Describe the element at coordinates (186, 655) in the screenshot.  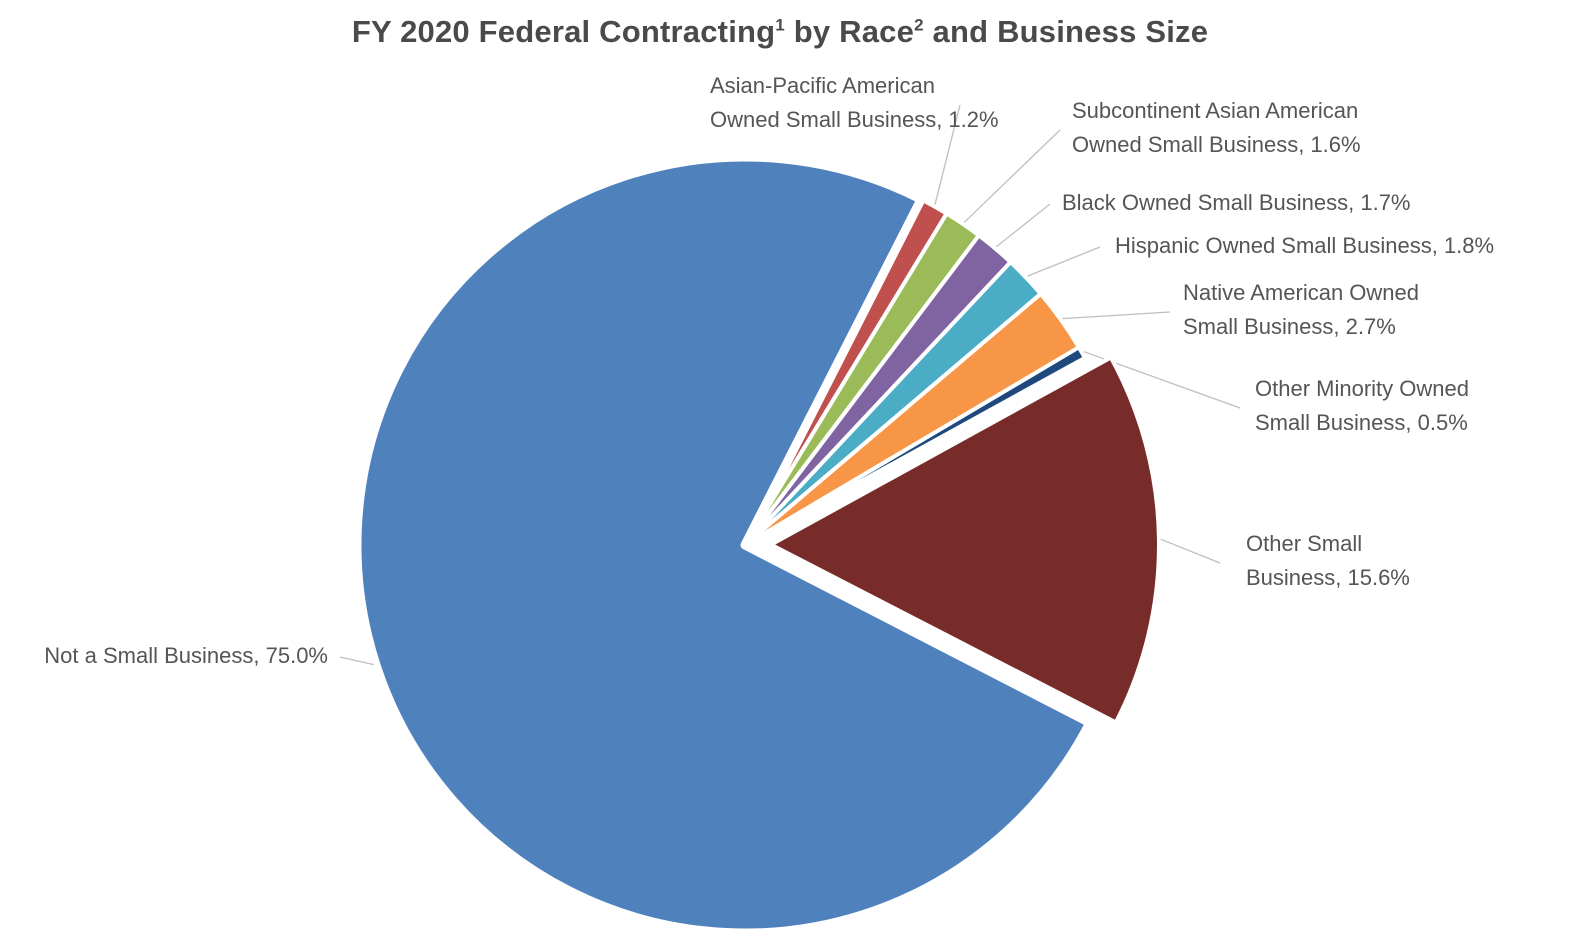
I see `slice-label-7: Not a Small Business, 75.0%` at that location.